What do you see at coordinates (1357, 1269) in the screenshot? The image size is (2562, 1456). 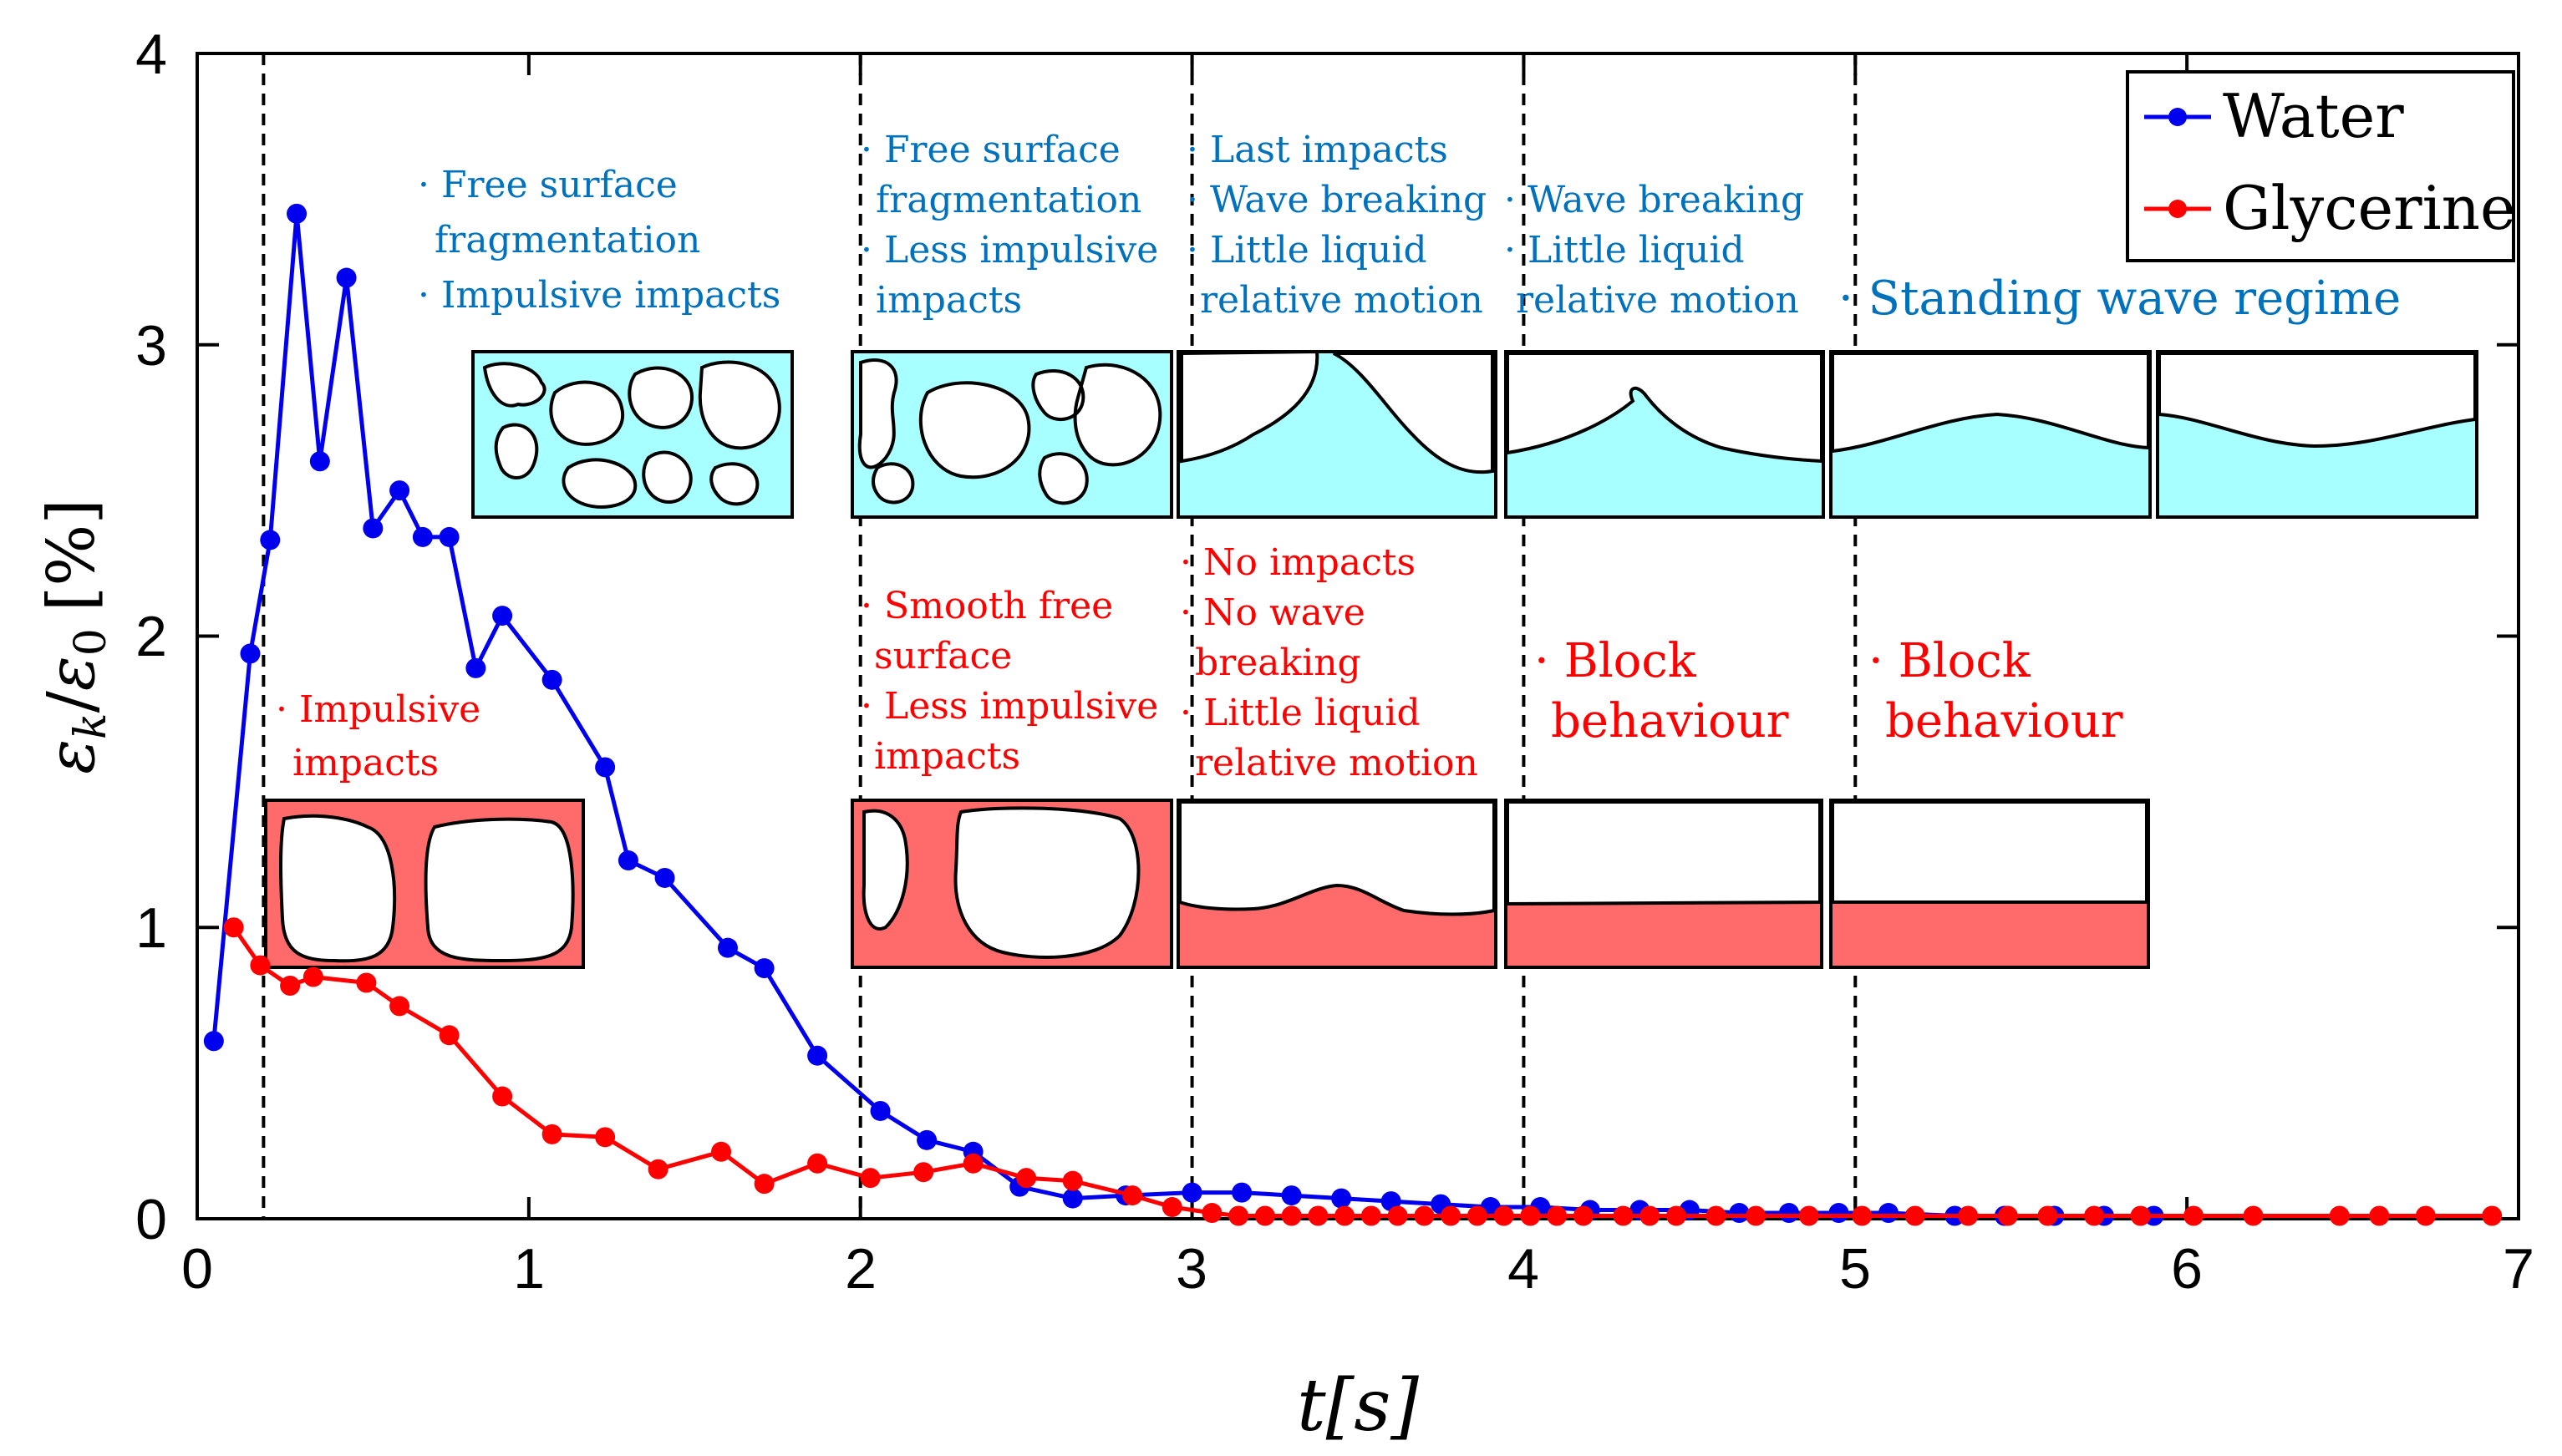 I see `x-tick-labels: 0 1 2 3 4 5 6 7` at bounding box center [1357, 1269].